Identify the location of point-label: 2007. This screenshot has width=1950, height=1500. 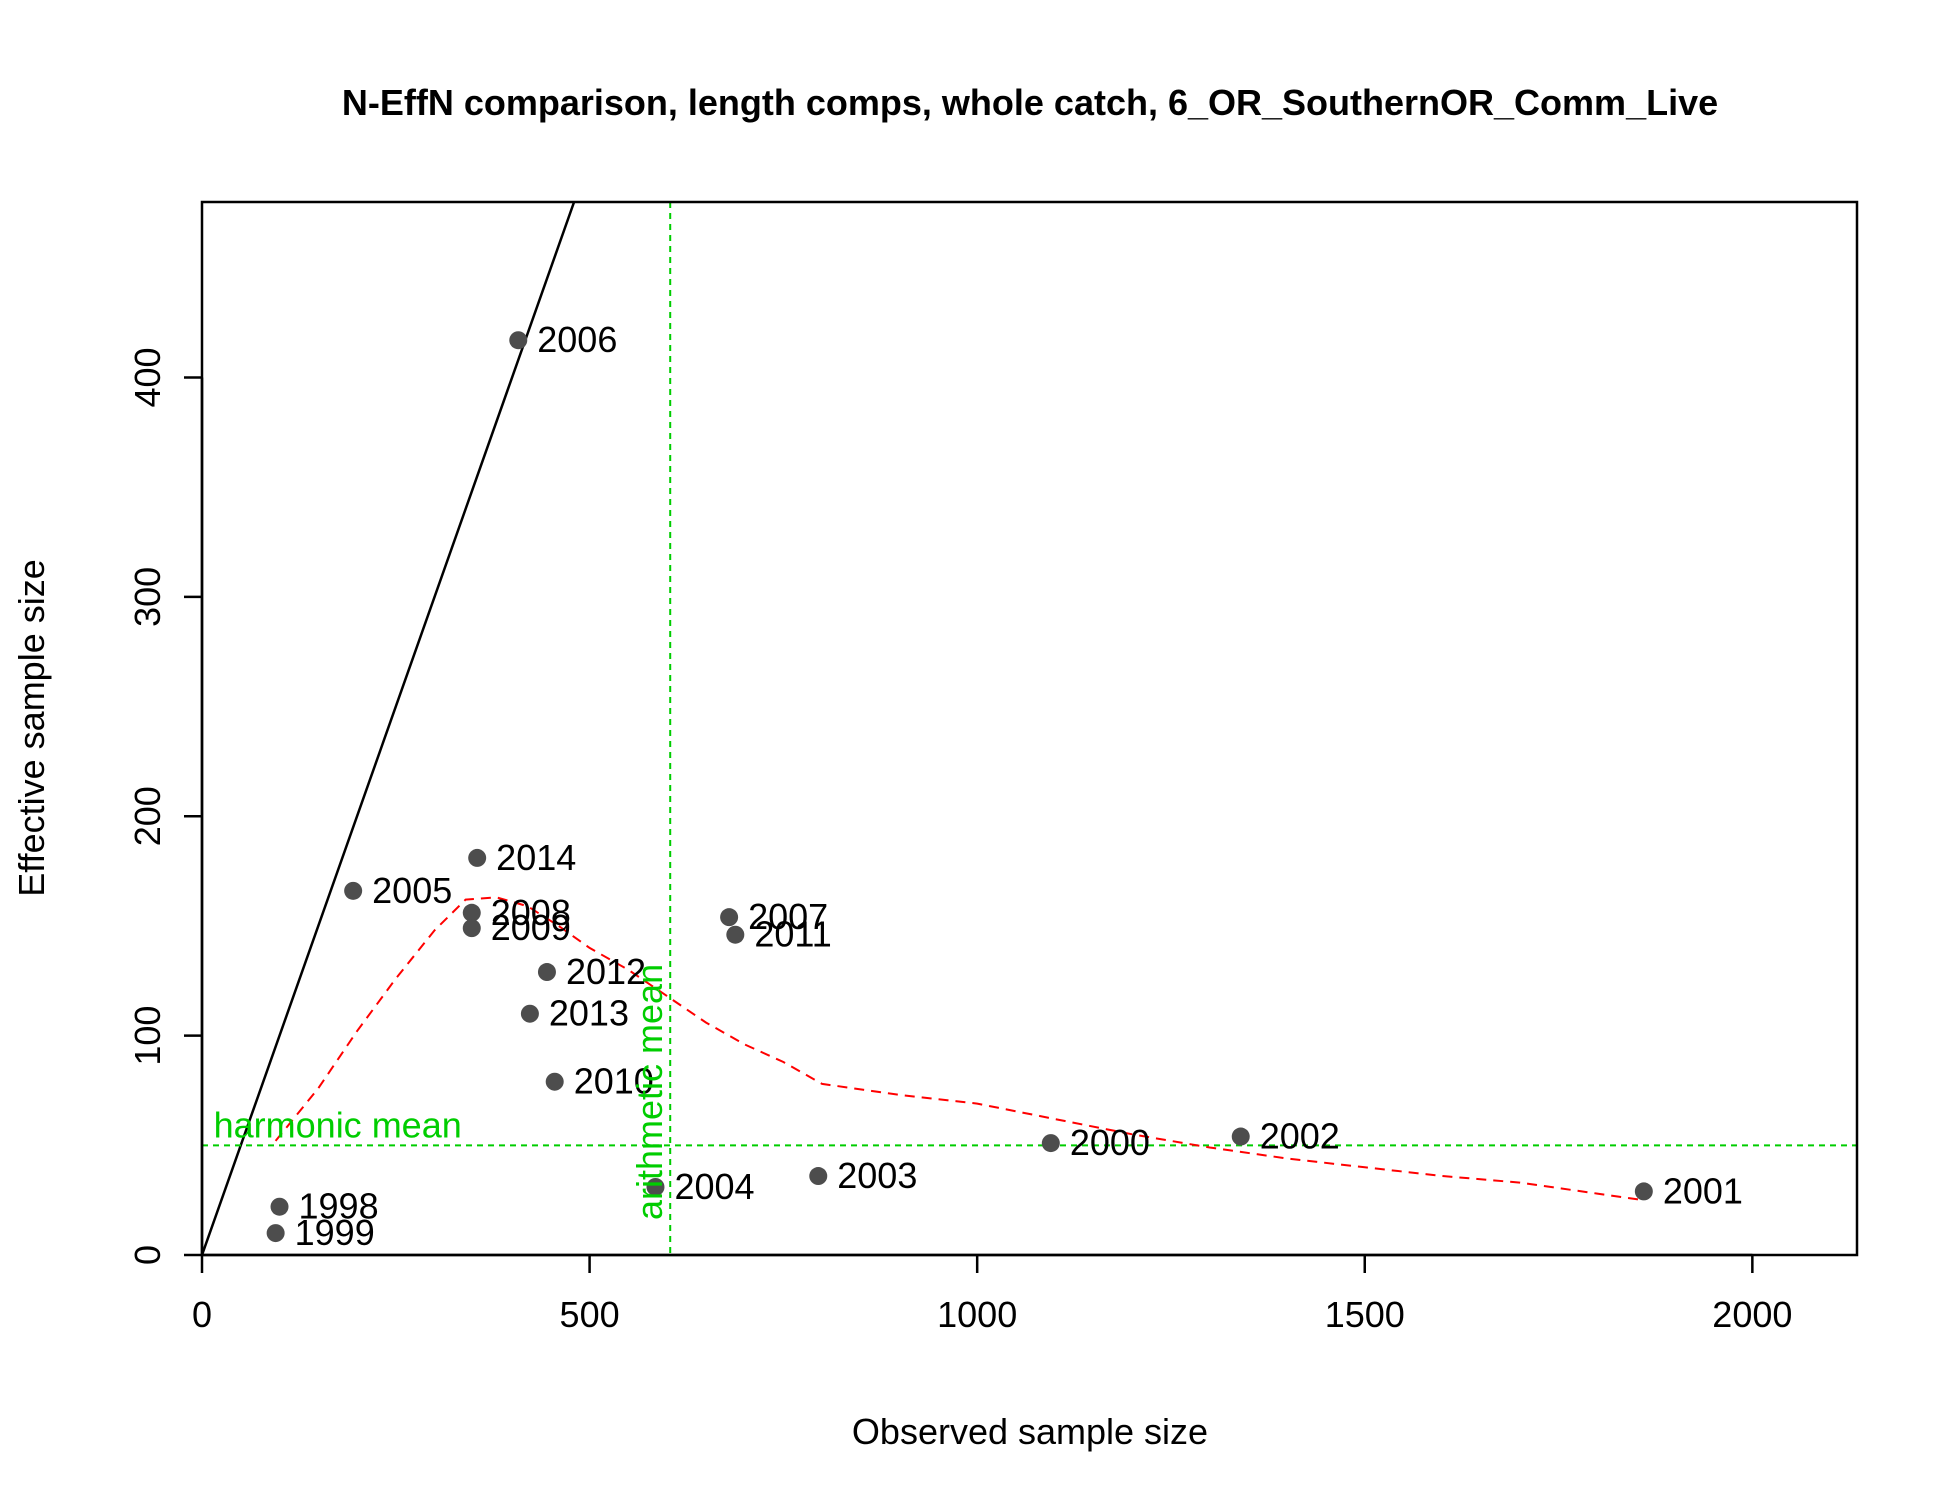
(788, 916).